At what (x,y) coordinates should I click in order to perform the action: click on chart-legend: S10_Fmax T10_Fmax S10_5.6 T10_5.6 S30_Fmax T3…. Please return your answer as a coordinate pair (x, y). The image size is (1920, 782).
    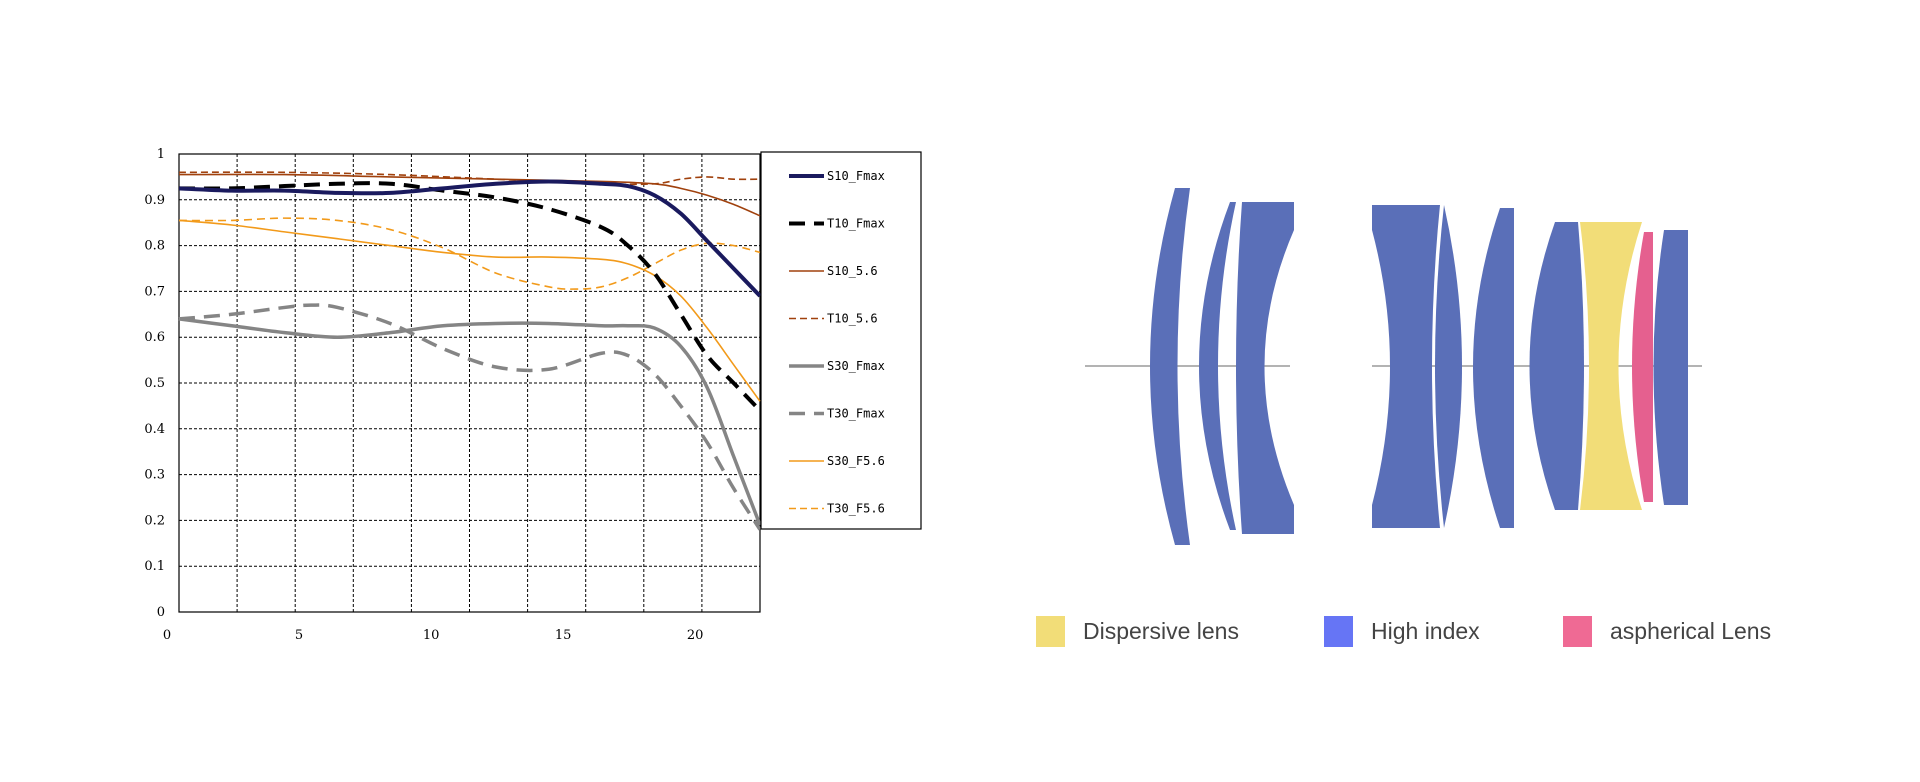
    Looking at the image, I should click on (841, 340).